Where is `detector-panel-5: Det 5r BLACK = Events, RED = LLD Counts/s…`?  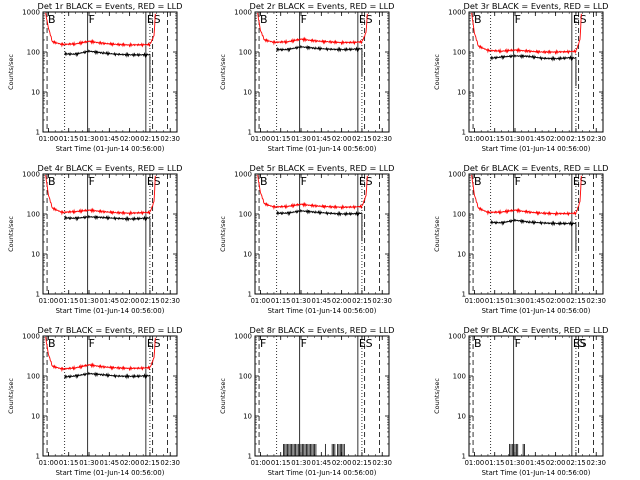 detector-panel-5: Det 5r BLACK = Events, RED = LLD Counts/s… is located at coordinates (306, 239).